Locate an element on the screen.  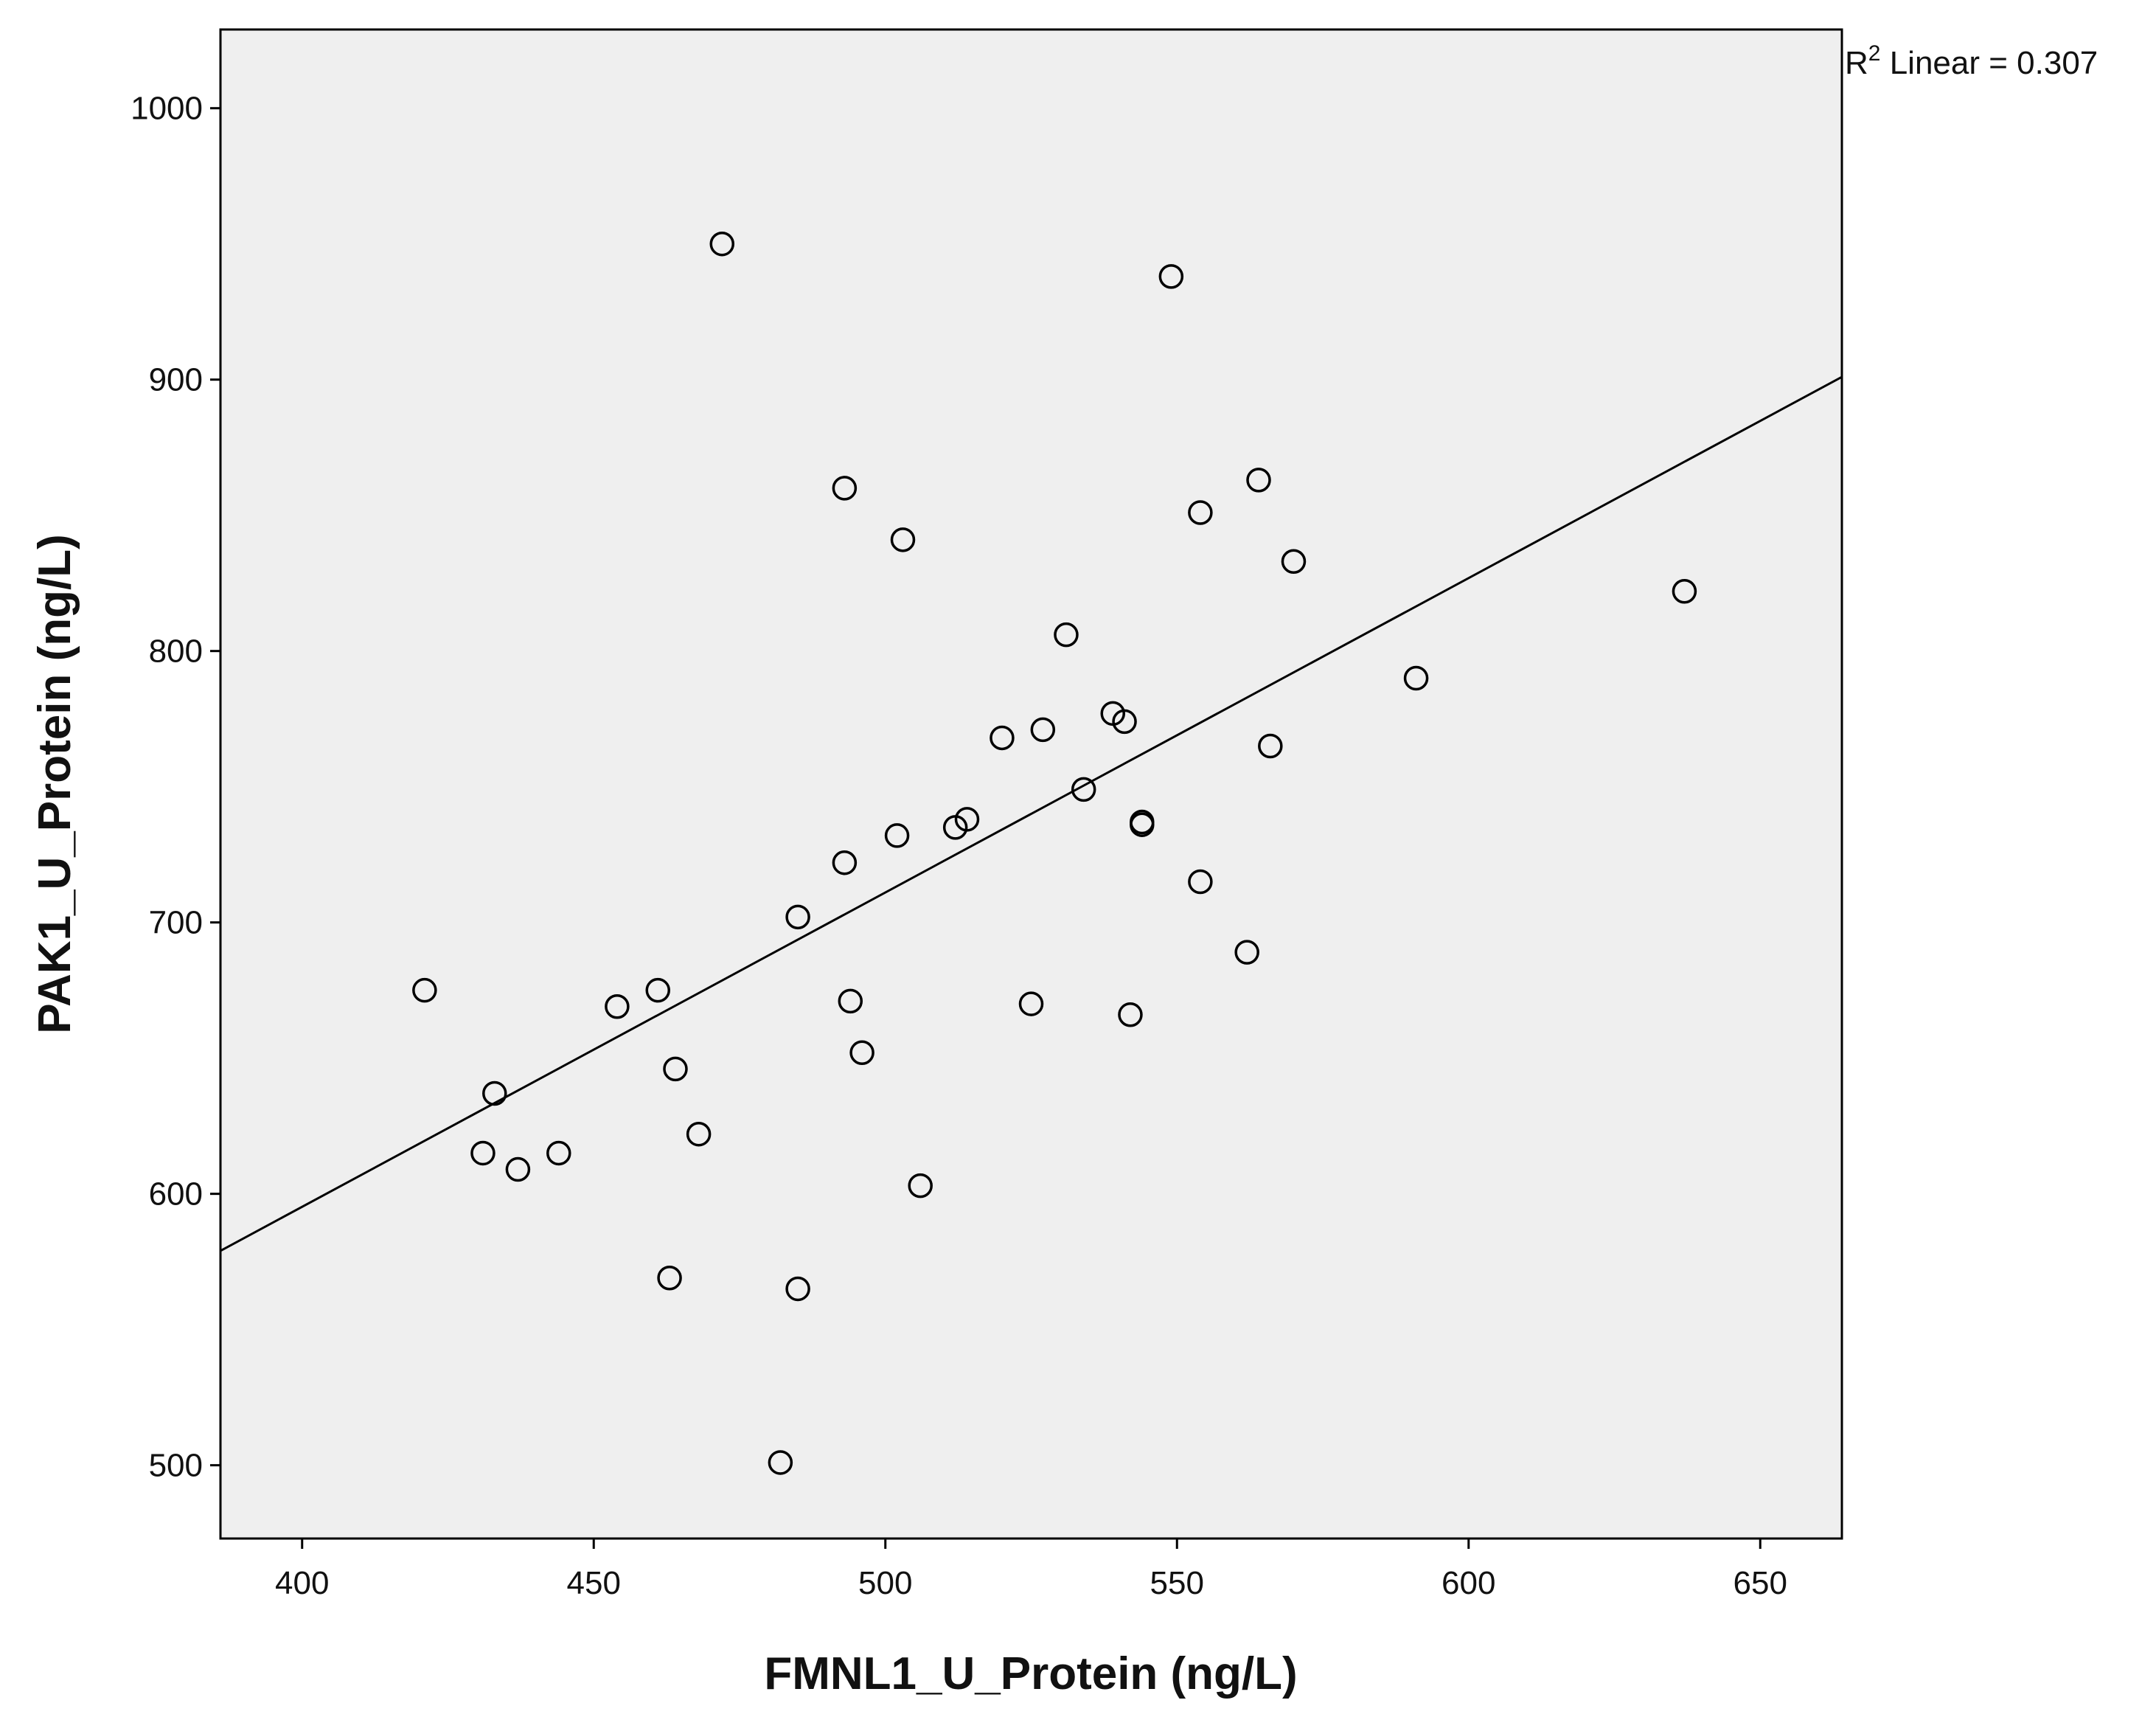
y-tick-label: 800 is located at coordinates (176, 652).